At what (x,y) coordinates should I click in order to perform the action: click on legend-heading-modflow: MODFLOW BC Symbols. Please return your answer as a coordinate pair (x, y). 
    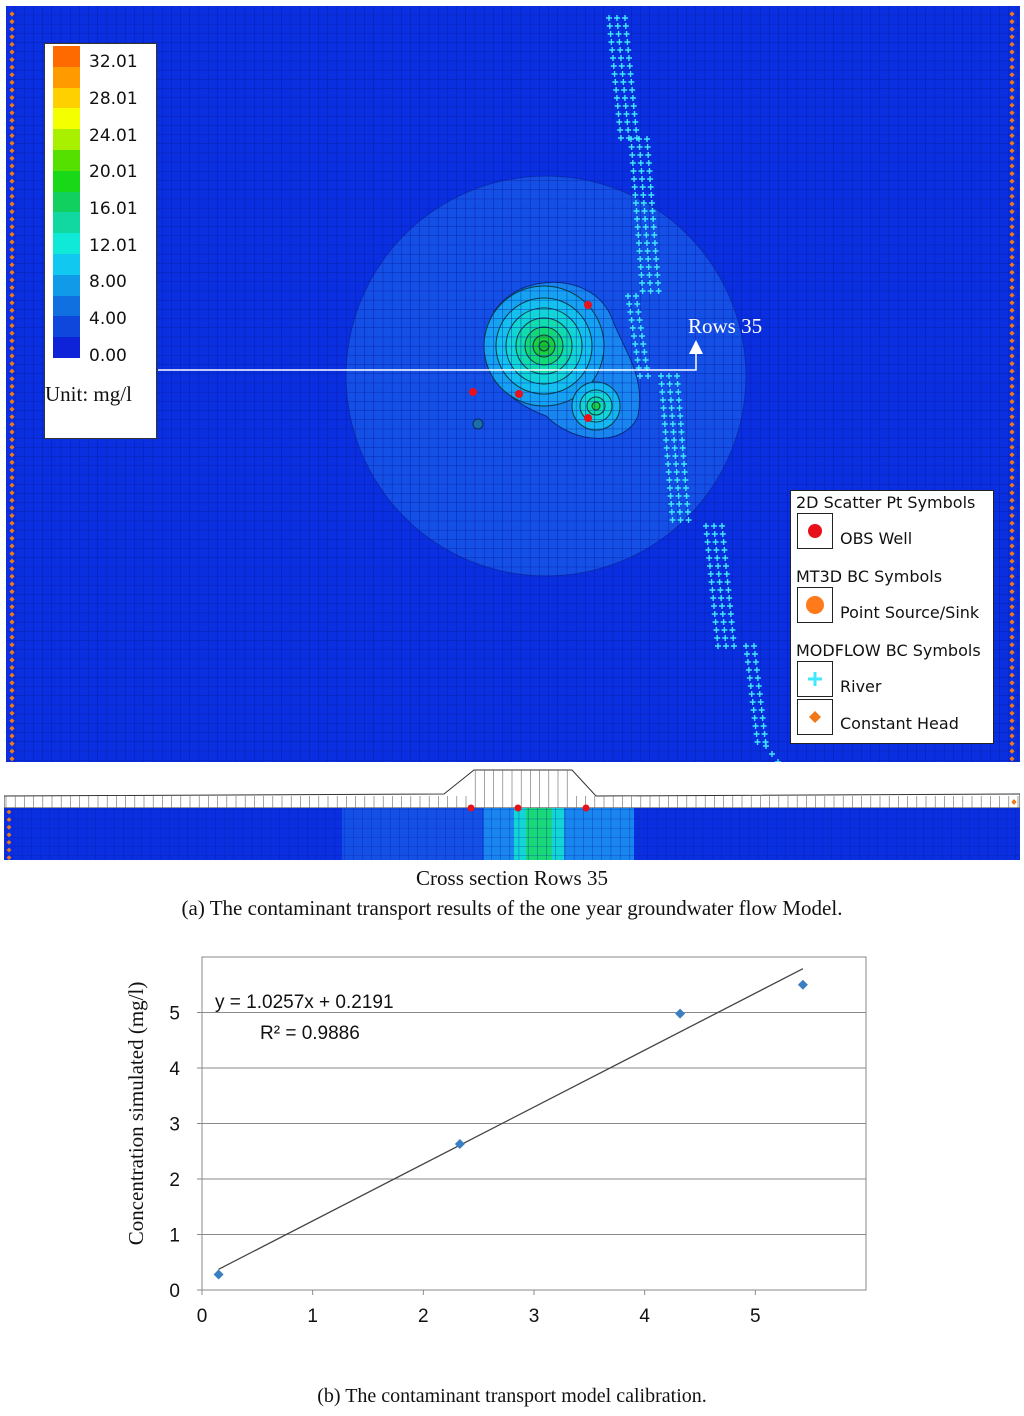
    Looking at the image, I should click on (888, 650).